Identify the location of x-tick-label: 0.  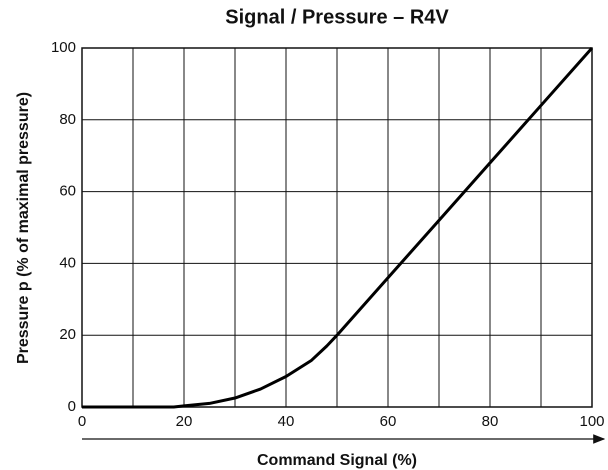
(82, 421).